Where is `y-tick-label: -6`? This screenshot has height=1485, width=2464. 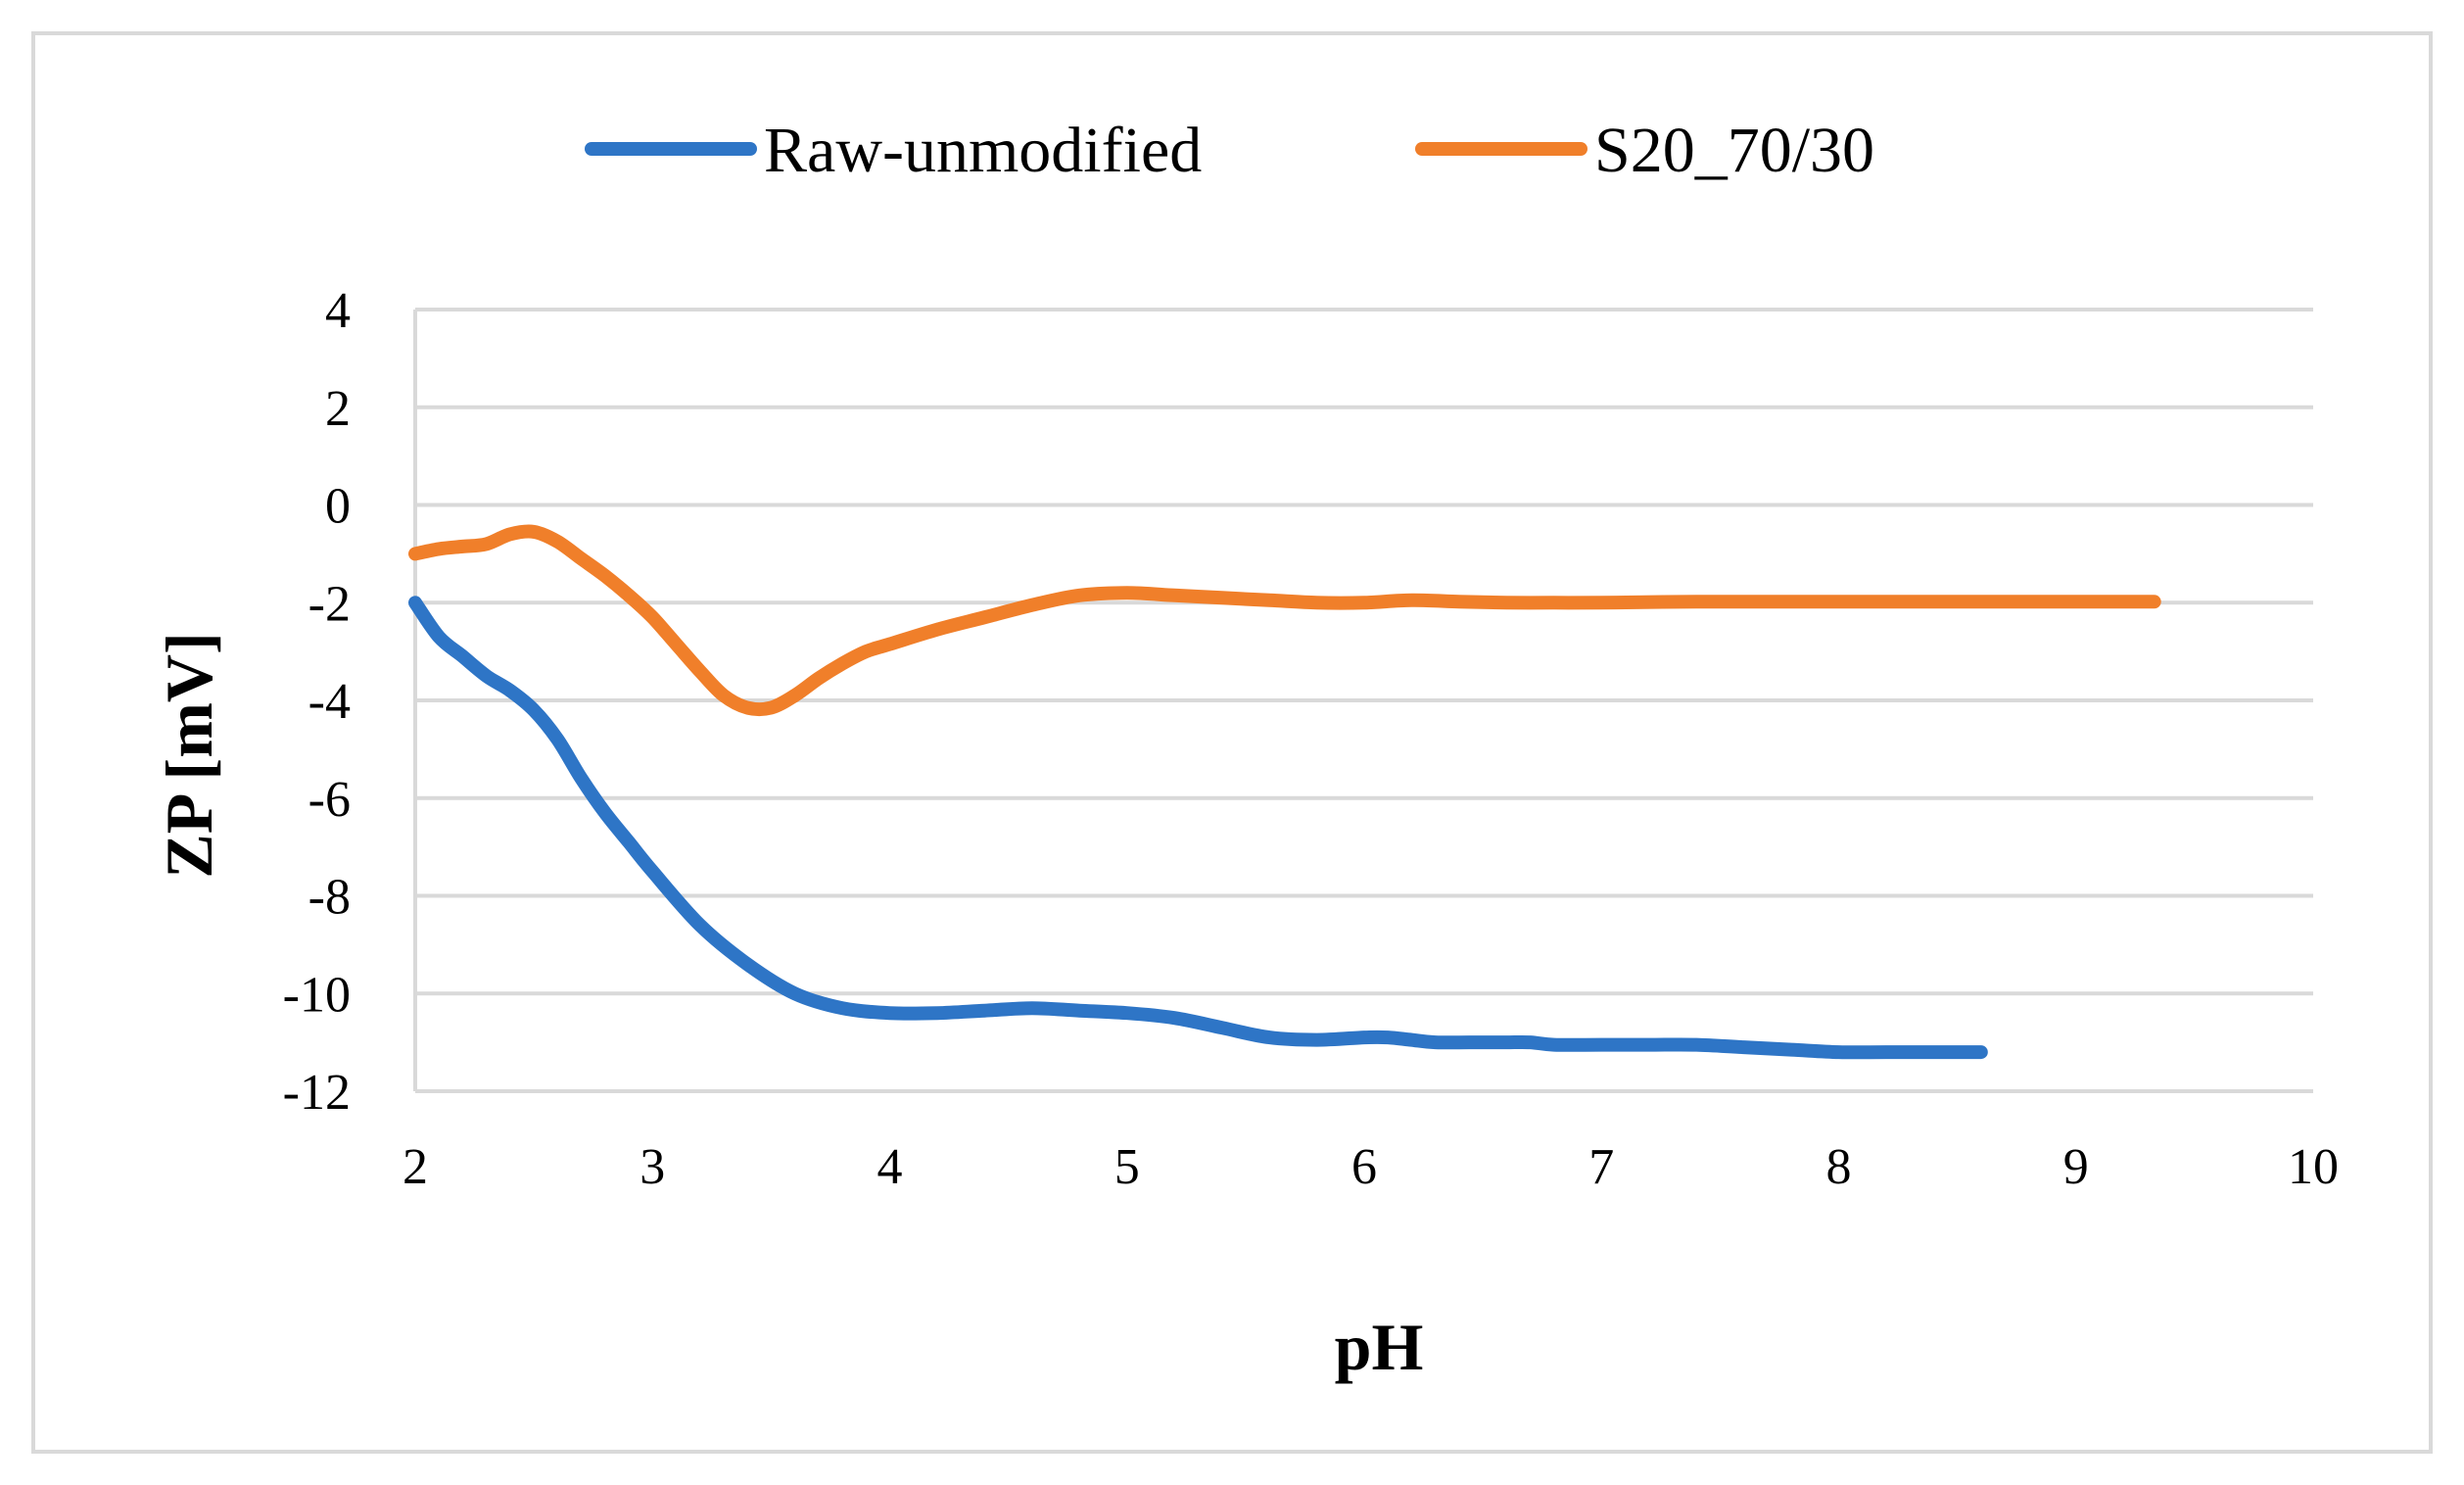
y-tick-label: -6 is located at coordinates (329, 800).